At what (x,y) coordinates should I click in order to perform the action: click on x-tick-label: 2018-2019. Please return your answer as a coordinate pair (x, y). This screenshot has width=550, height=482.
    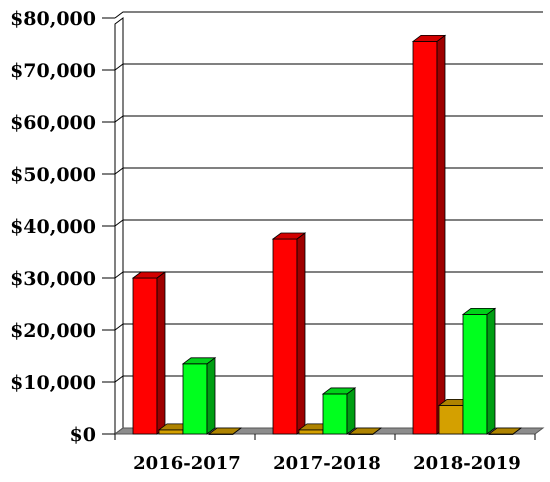
    Looking at the image, I should click on (467, 463).